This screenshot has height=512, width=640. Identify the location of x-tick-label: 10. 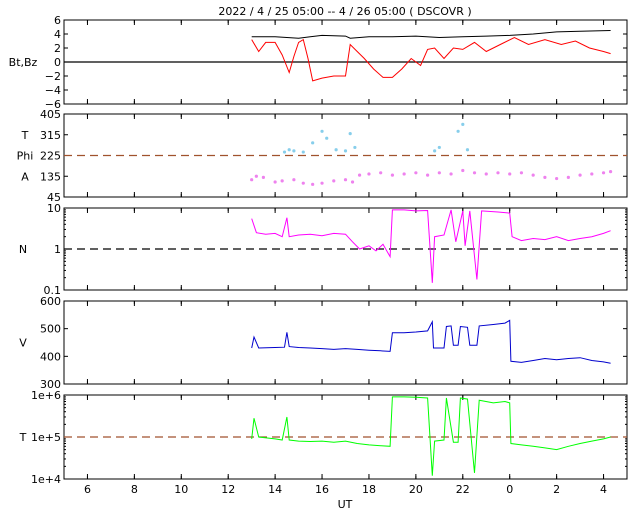
(181, 489).